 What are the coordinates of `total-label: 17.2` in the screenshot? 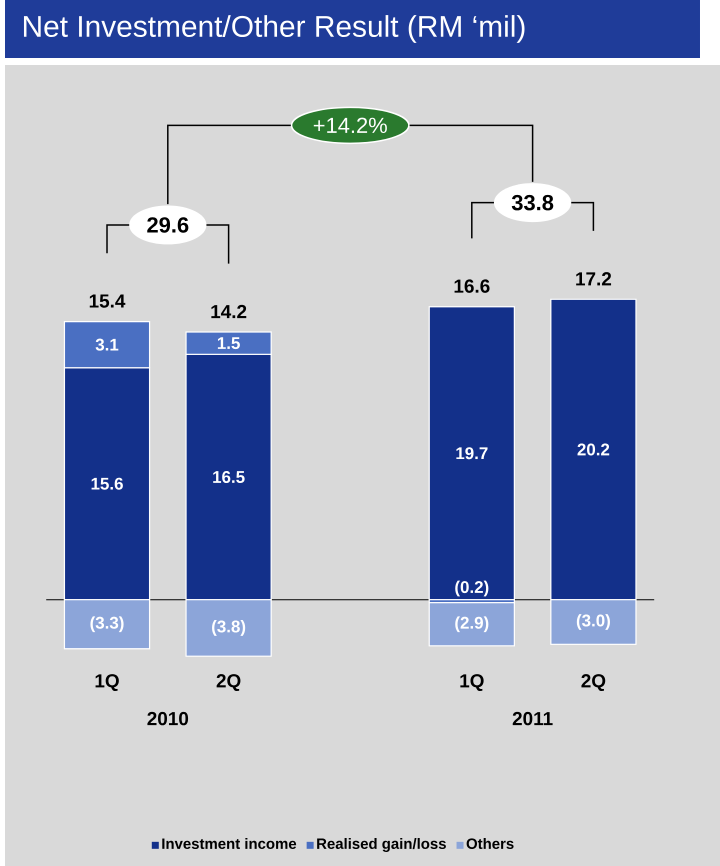 It's located at (594, 279).